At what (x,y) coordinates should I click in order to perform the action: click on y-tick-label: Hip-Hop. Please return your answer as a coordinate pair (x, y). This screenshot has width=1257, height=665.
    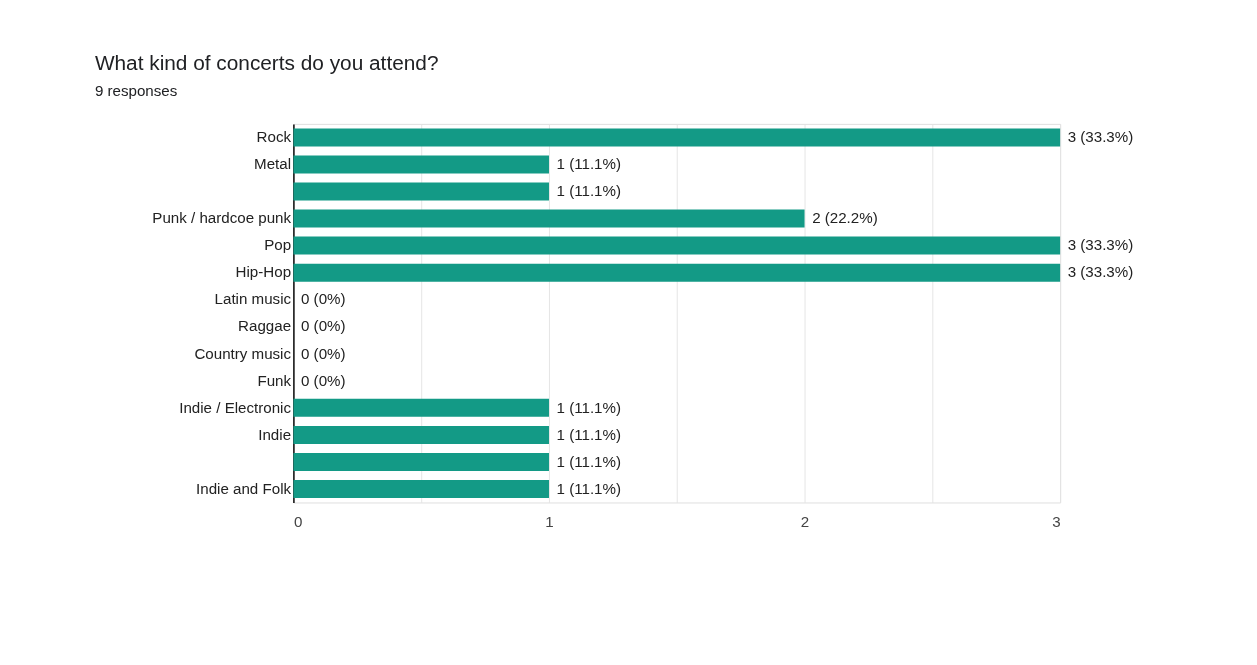
    Looking at the image, I should click on (263, 272).